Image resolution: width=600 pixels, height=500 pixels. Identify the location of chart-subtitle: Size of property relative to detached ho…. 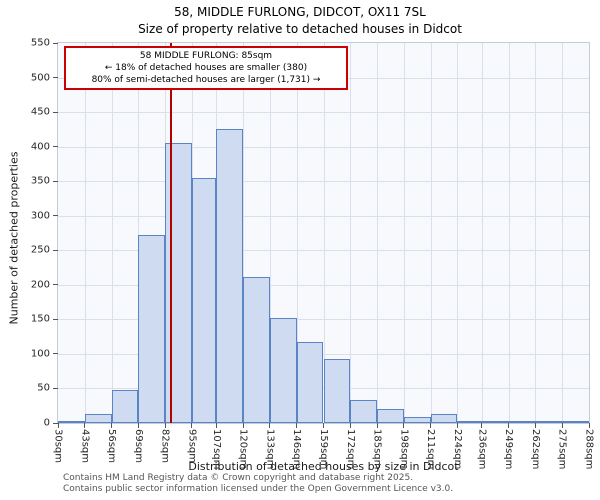
(300, 29).